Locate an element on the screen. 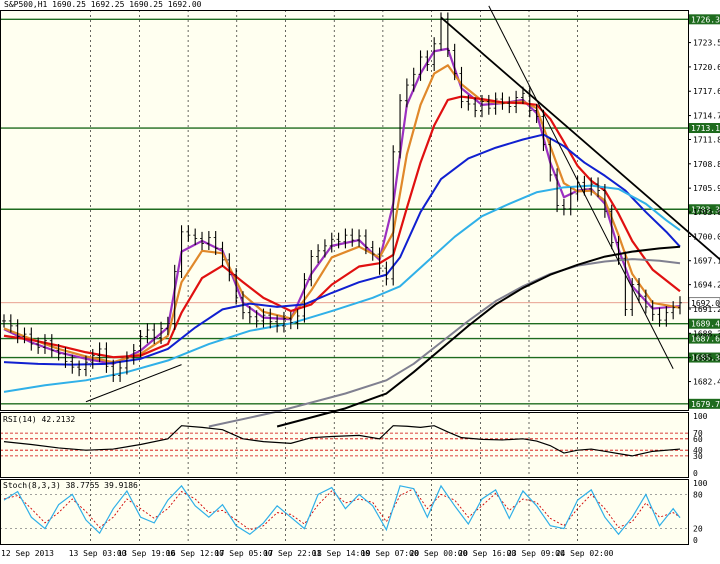 This screenshot has width=720, height=564. price-tick-label: 1700.05 is located at coordinates (706, 236).